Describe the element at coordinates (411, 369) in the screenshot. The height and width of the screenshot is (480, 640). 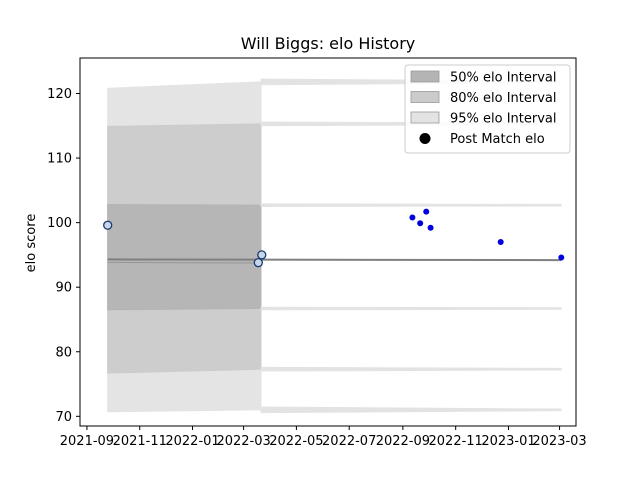
I see `band-80-lower-tail` at that location.